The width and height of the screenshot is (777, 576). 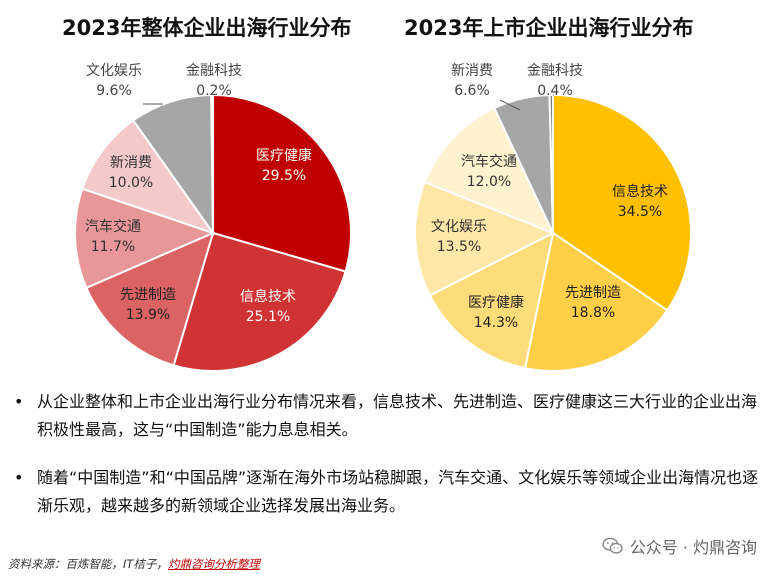 I want to click on callout-line, so click(x=510, y=105).